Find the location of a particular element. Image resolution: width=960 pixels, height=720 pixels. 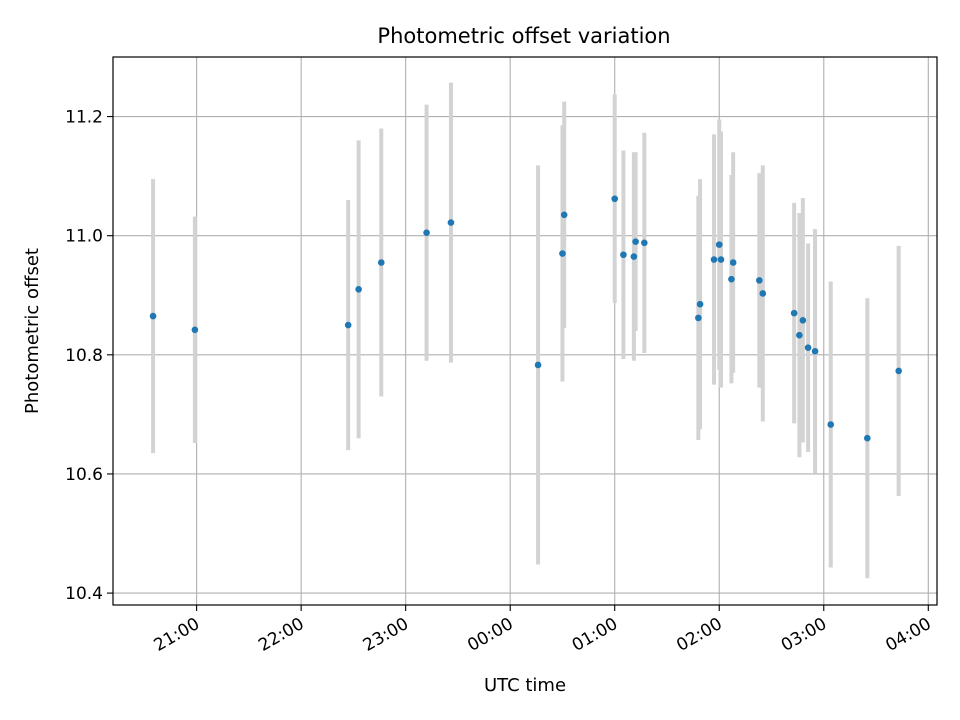

x-tick-label: 00:00 is located at coordinates (490, 635).